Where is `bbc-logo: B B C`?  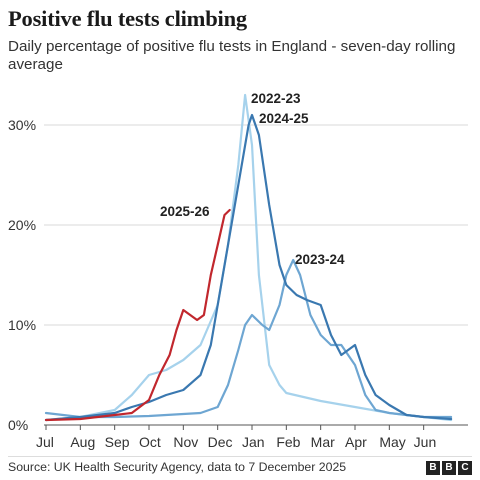
bbc-logo: B B C is located at coordinates (449, 468).